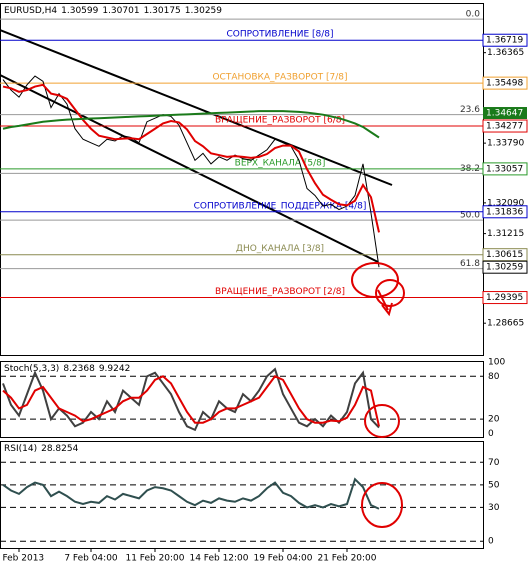 This screenshot has width=528, height=565. I want to click on level-value: 1.34277, so click(504, 127).